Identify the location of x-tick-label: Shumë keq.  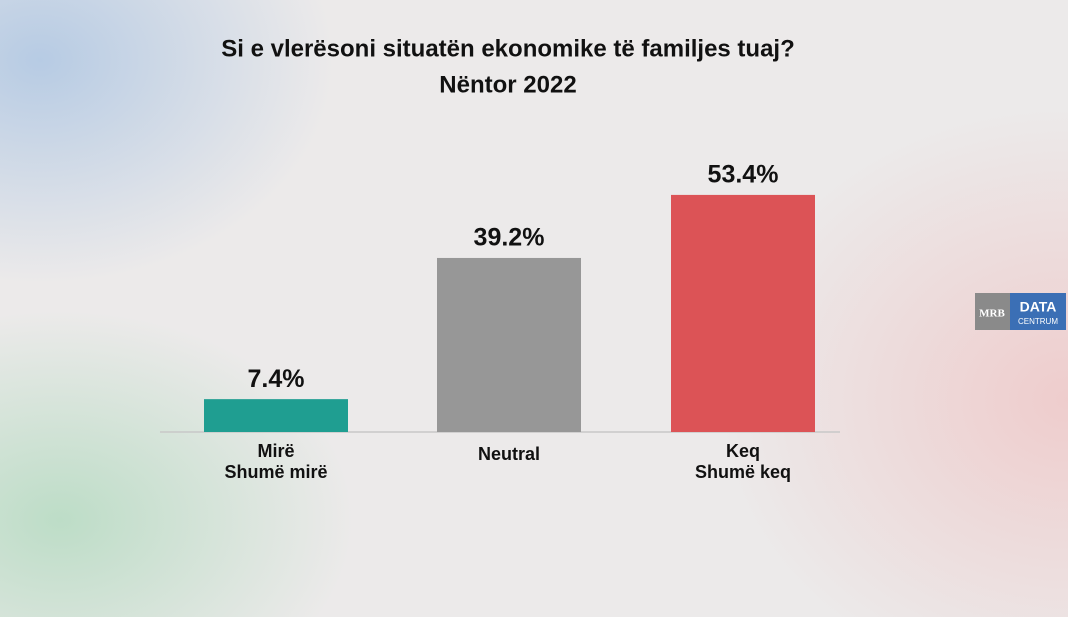
(743, 472).